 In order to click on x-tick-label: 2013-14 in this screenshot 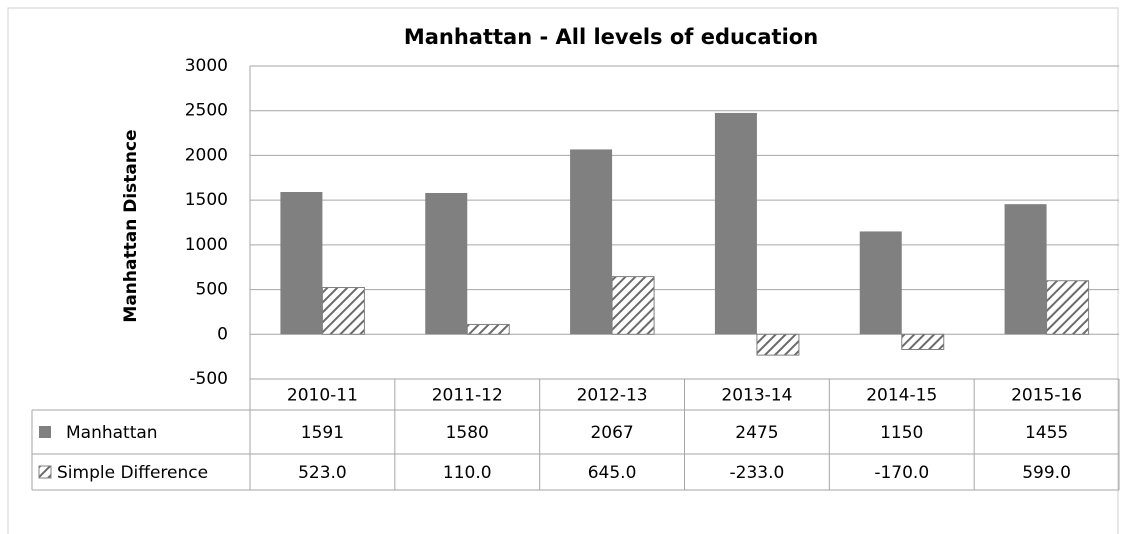, I will do `click(756, 396)`.